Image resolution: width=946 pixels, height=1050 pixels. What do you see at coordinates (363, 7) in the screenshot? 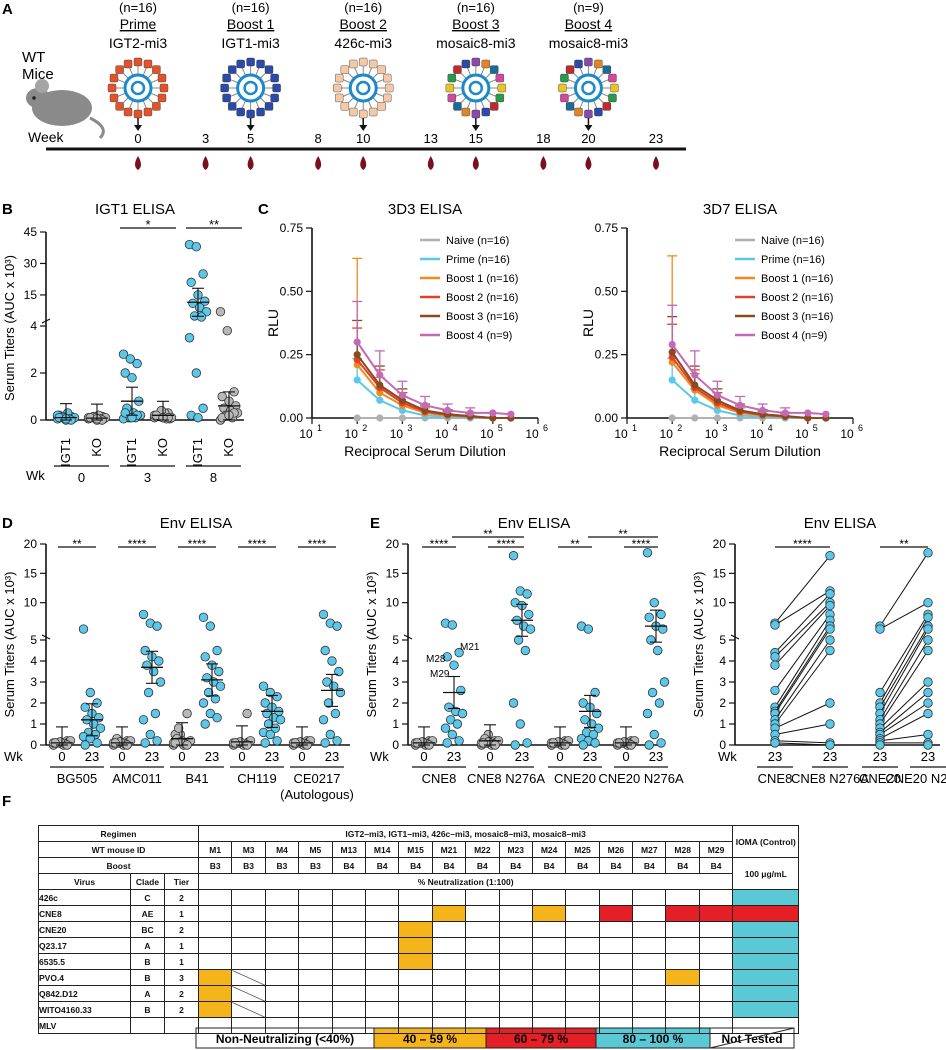
I see `immunization-n-2: (n=16)` at bounding box center [363, 7].